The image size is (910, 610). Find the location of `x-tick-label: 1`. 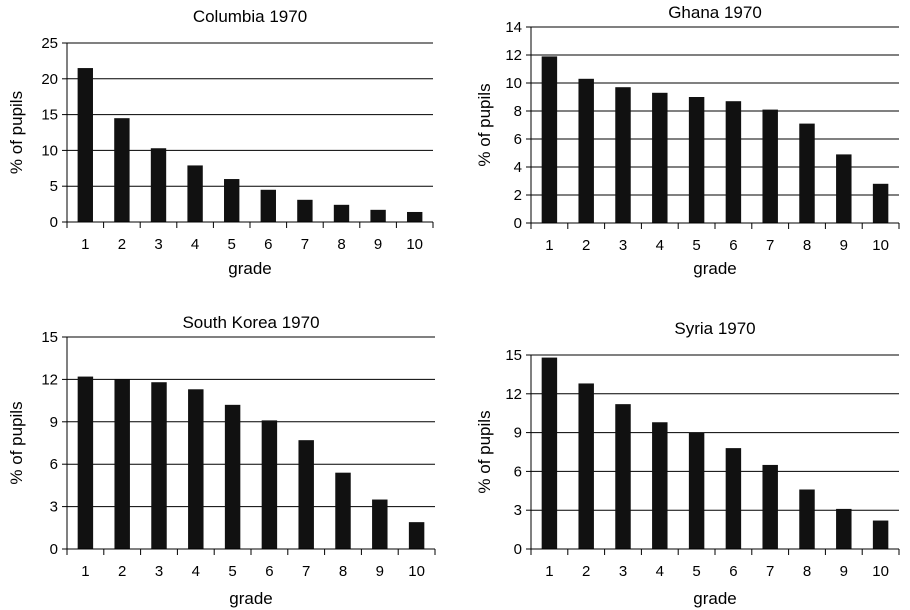

x-tick-label: 1 is located at coordinates (549, 571).